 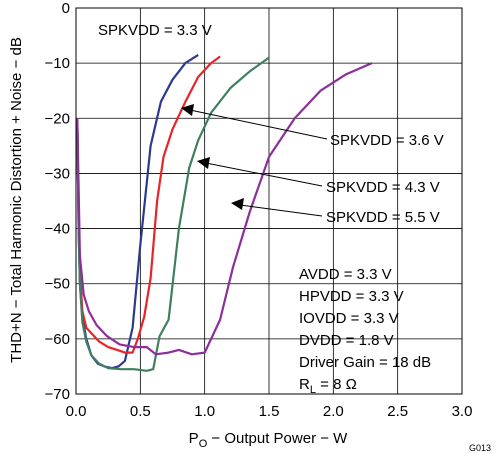 What do you see at coordinates (254, 122) in the screenshot?
I see `arrow-3v6` at bounding box center [254, 122].